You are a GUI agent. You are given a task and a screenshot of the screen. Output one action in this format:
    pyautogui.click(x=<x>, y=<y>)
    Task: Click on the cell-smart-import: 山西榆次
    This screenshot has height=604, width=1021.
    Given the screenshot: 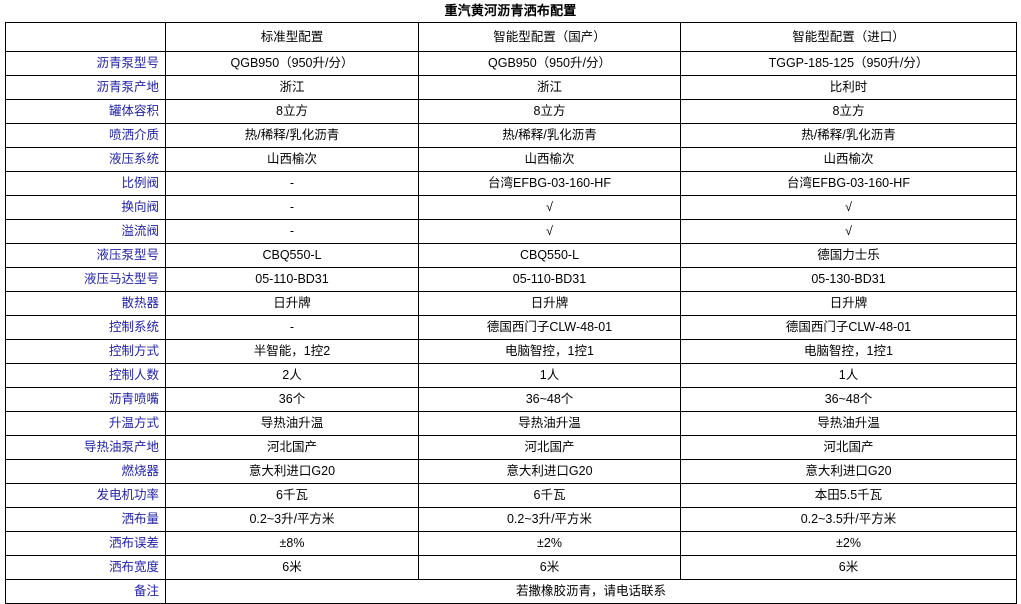 What is the action you would take?
    pyautogui.click(x=848, y=159)
    